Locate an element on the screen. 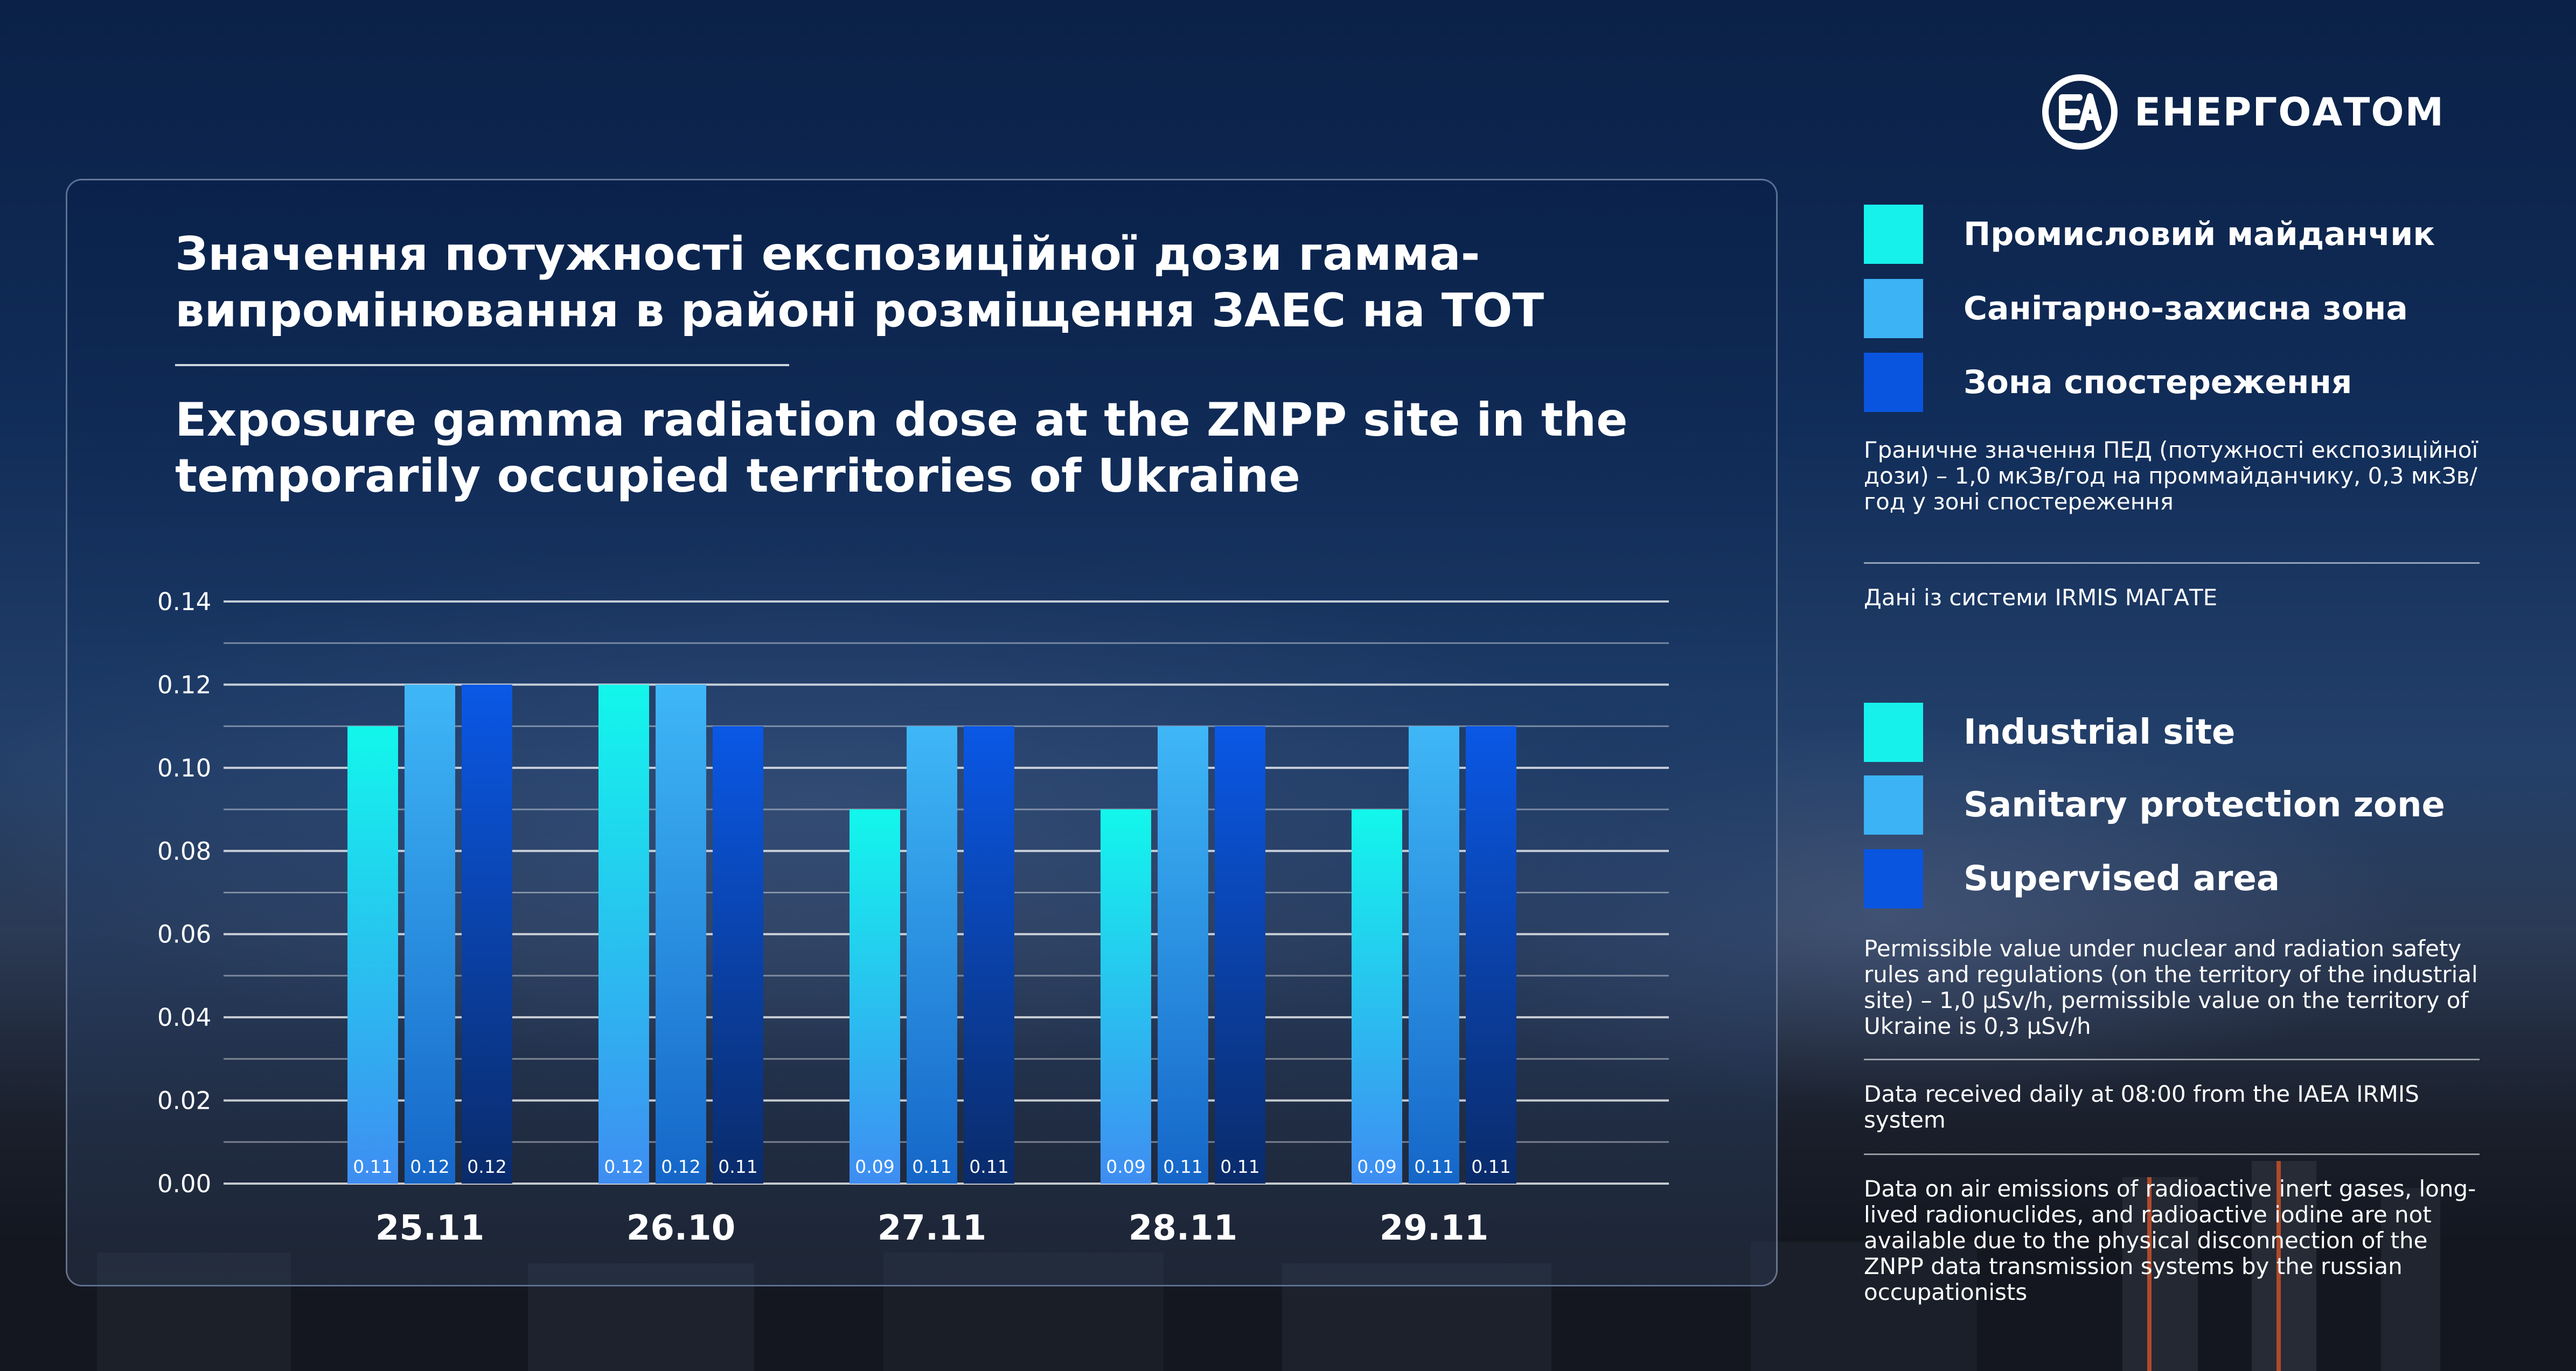  x-category-label: 25.11 is located at coordinates (430, 1228).